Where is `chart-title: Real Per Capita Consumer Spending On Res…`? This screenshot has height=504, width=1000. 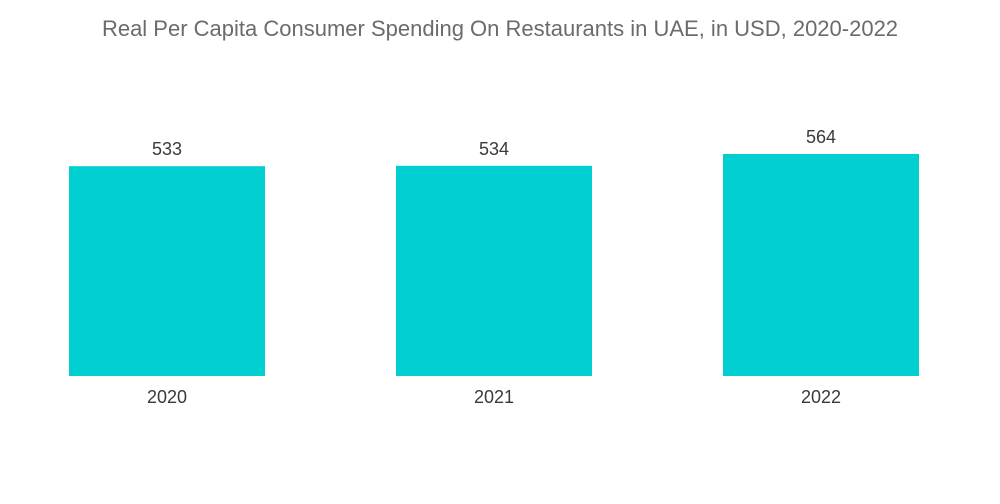
chart-title: Real Per Capita Consumer Spending On Res… is located at coordinates (500, 28).